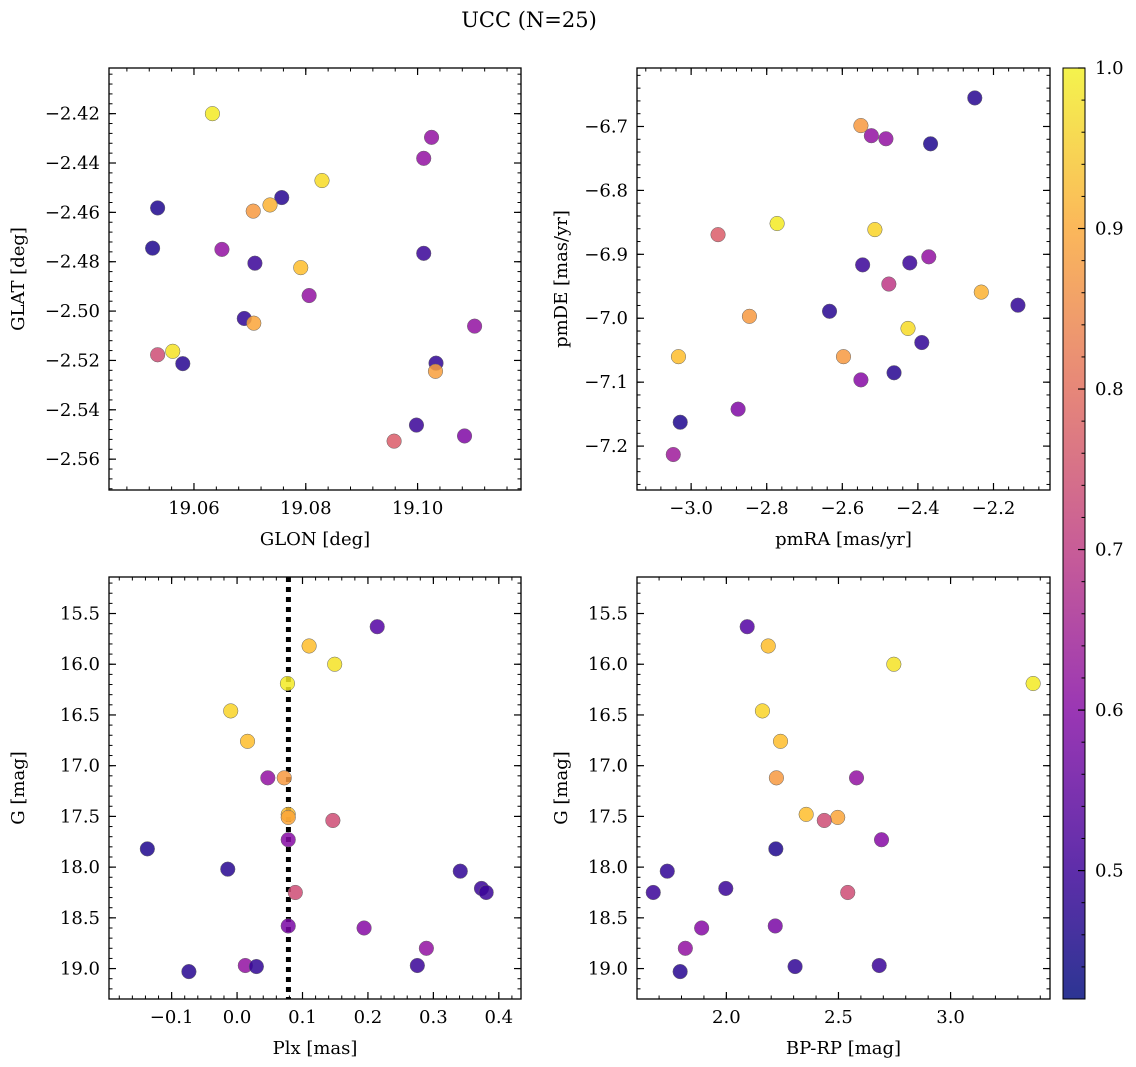 Image resolution: width=1136 pixels, height=1067 pixels. What do you see at coordinates (237, 1017) in the screenshot?
I see `x-tick-label: 0.0` at bounding box center [237, 1017].